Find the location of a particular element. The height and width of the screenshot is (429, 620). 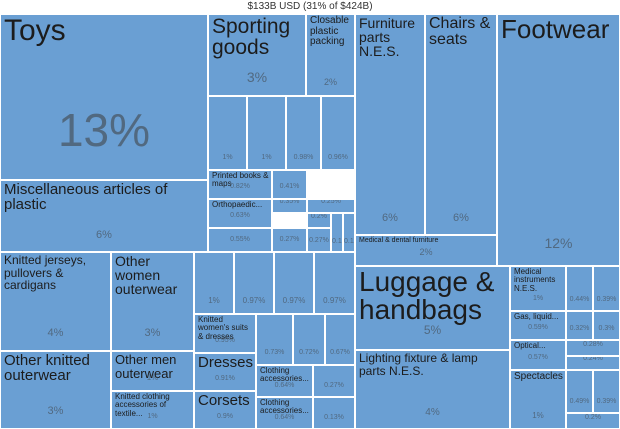

cell-percent: 0.49% is located at coordinates (579, 401).